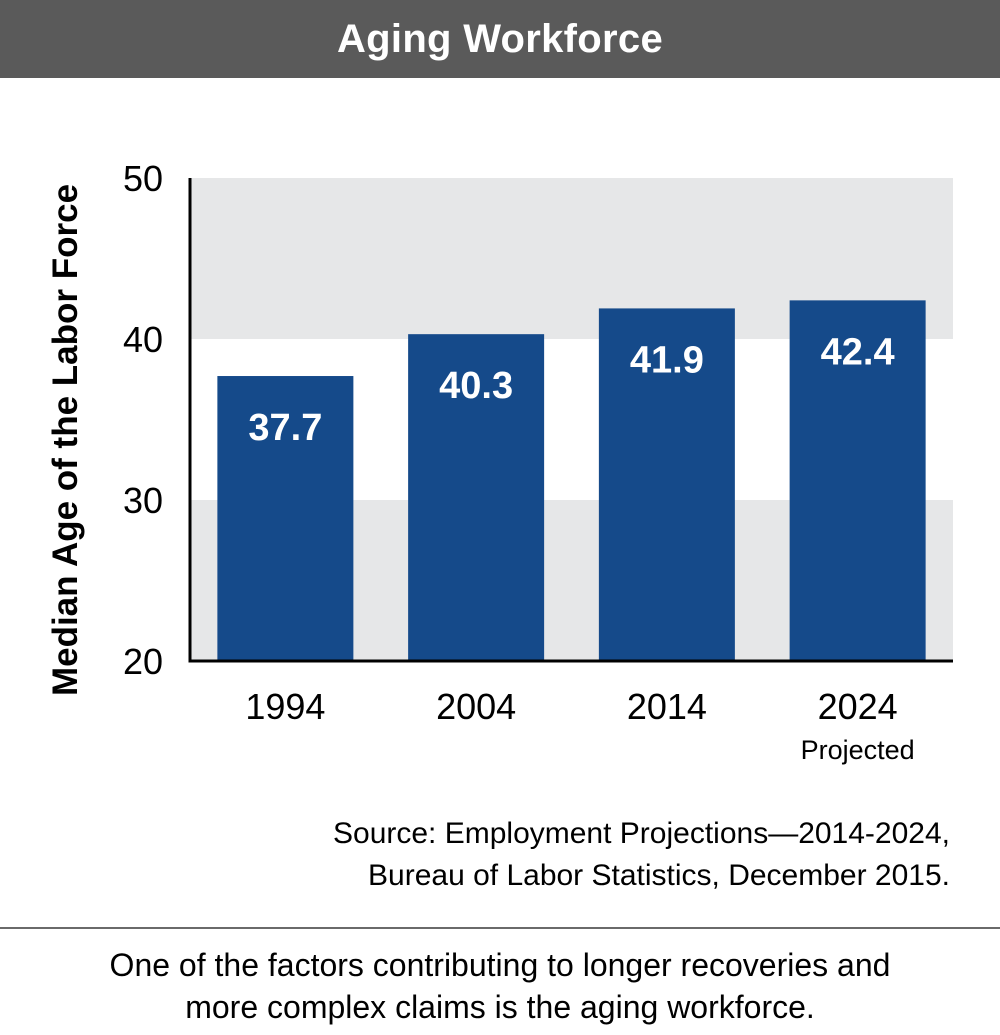 This screenshot has height=1035, width=1000. I want to click on bar-2014, so click(666, 484).